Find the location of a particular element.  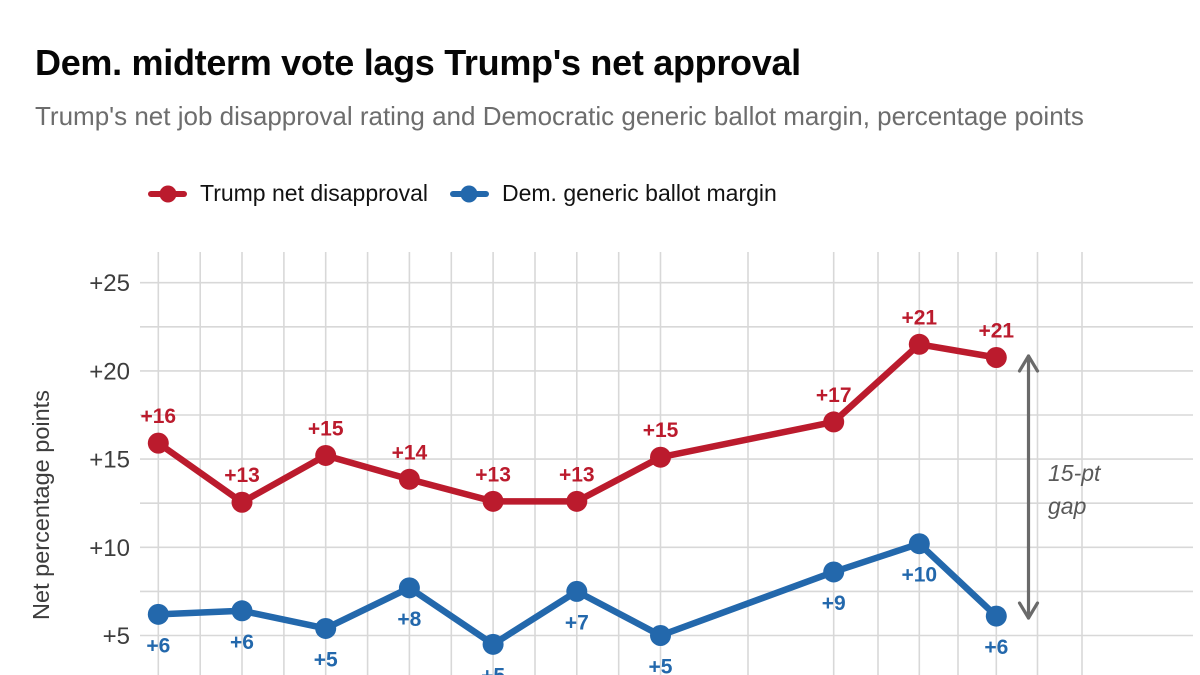

gap-annotation-line1: 15-pt is located at coordinates (1075, 473).